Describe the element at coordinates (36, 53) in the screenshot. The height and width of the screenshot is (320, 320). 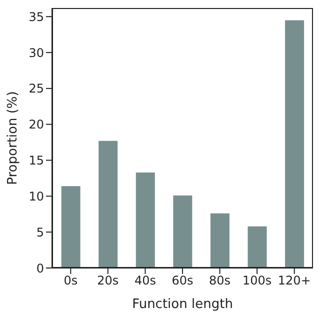
I see `y-tick-label: 30` at that location.